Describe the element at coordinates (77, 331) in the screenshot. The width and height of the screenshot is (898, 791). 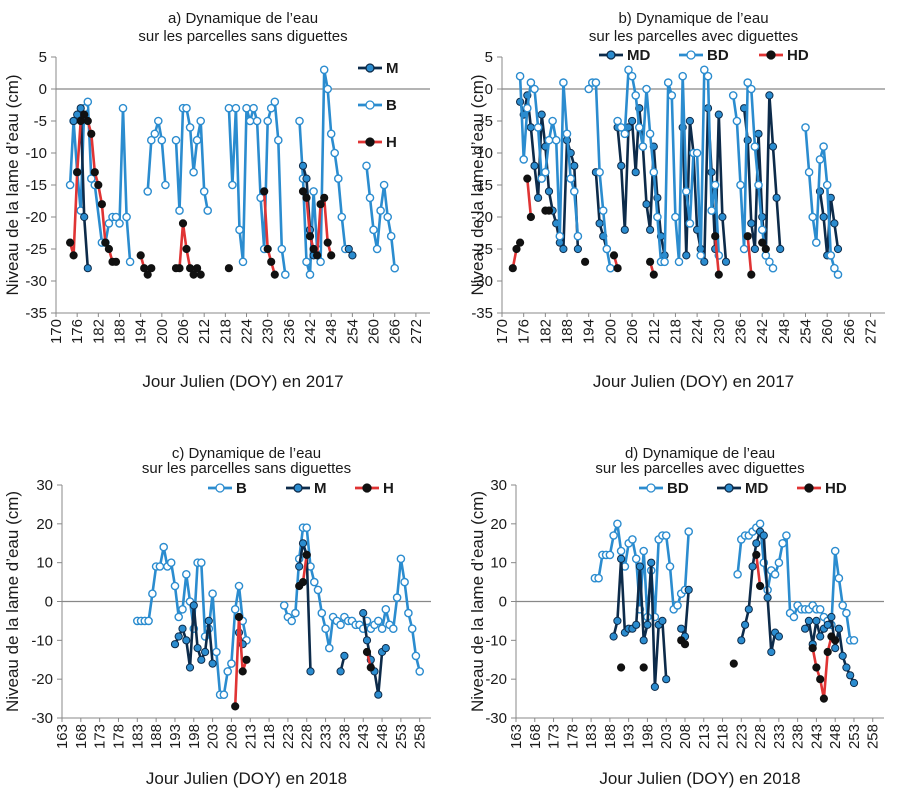
I see `x-tick-label: 176` at that location.